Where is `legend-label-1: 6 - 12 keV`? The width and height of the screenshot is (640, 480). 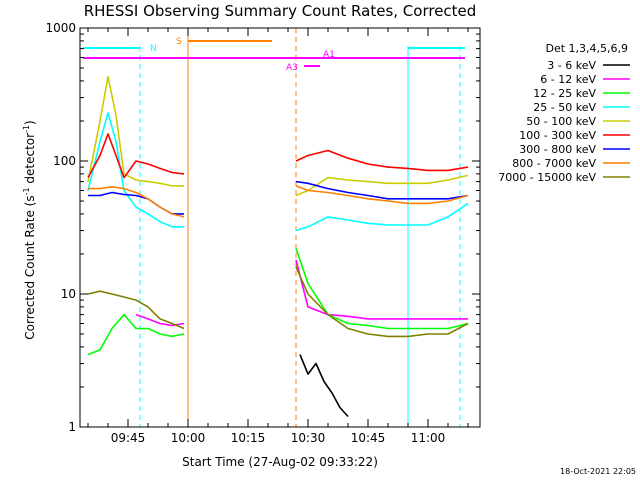
legend-label-1: 6 - 12 keV is located at coordinates (568, 79).